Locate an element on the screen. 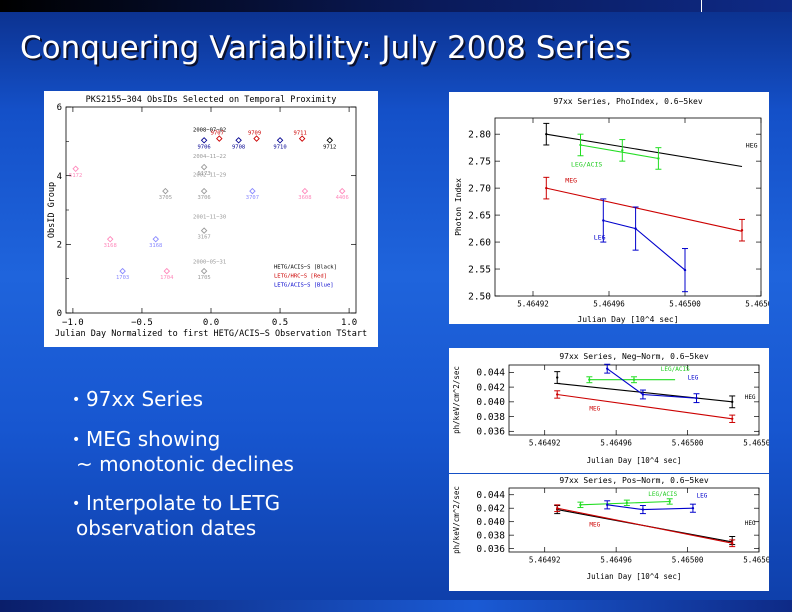  group-date-label: 2008−07−02 is located at coordinates (209, 131).